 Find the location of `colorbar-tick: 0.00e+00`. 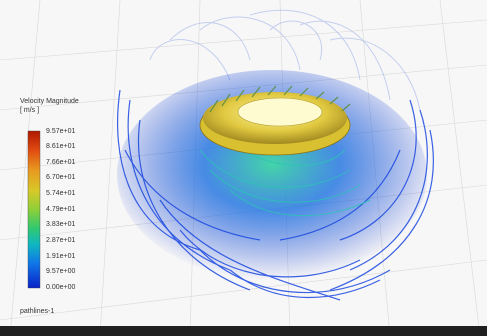

colorbar-tick: 0.00e+00 is located at coordinates (61, 287).